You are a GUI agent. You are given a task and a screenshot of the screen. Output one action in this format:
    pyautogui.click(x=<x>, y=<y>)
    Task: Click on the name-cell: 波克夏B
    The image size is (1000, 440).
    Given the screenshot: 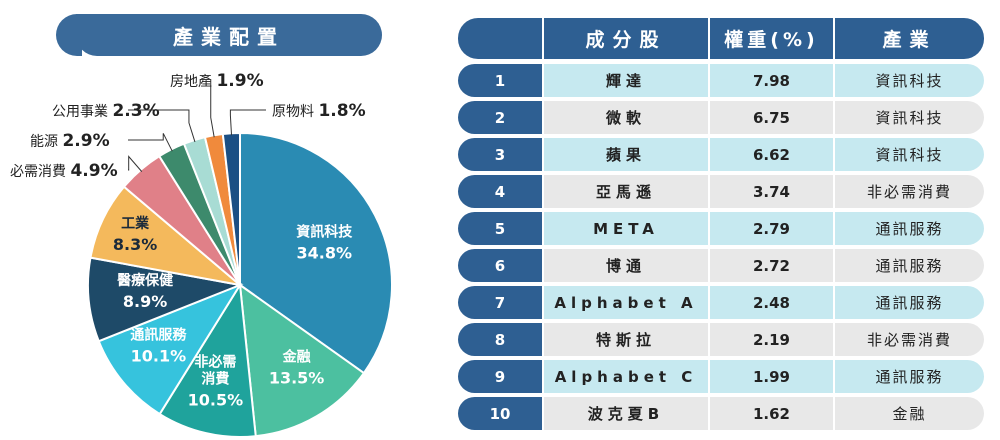 What is the action you would take?
    pyautogui.click(x=626, y=413)
    